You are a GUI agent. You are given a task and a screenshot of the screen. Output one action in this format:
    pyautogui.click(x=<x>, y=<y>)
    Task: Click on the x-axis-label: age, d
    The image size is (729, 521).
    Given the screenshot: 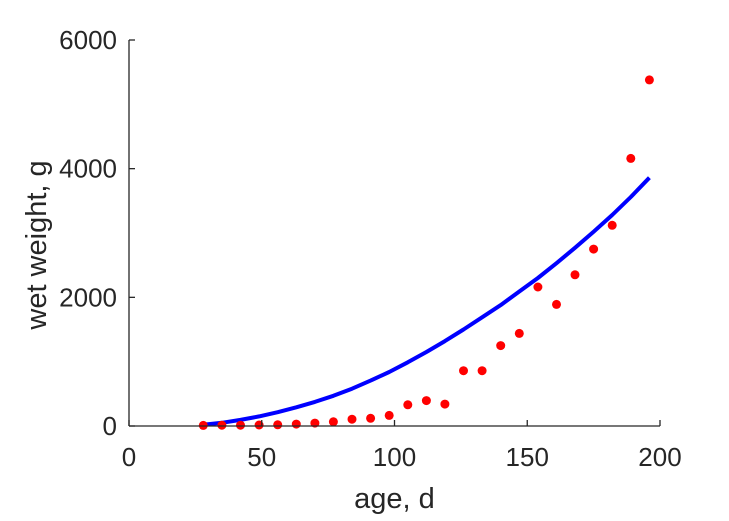 What is the action you would take?
    pyautogui.click(x=394, y=499)
    